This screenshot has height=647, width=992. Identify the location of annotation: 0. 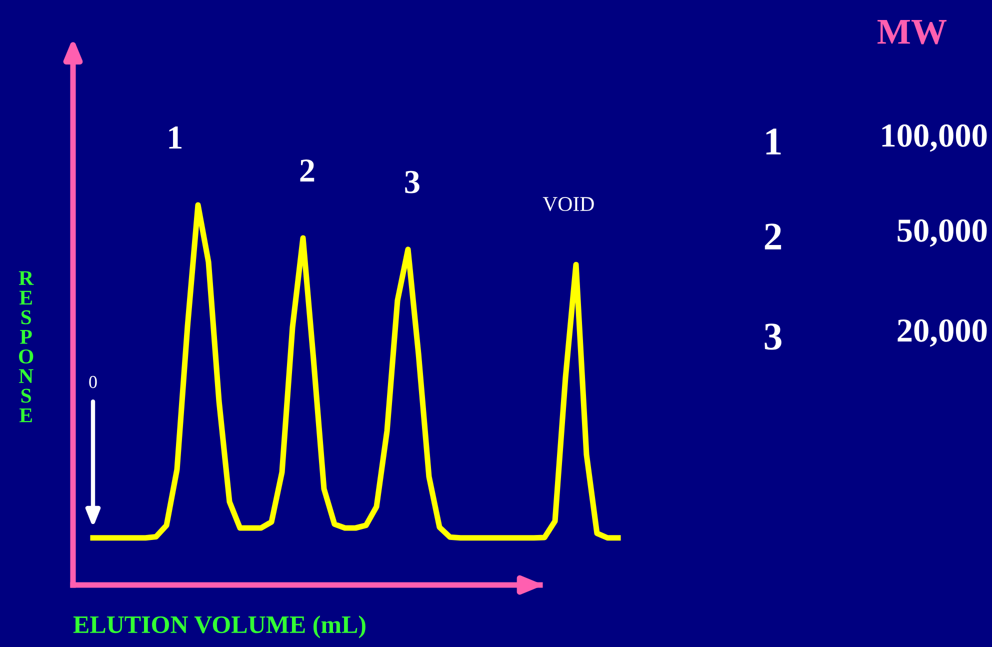
(93, 382).